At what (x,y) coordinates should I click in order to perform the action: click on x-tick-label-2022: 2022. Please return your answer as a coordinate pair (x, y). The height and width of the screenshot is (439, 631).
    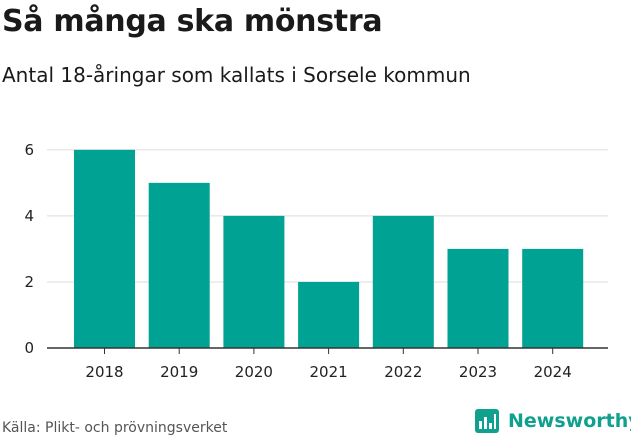
    Looking at the image, I should click on (403, 372).